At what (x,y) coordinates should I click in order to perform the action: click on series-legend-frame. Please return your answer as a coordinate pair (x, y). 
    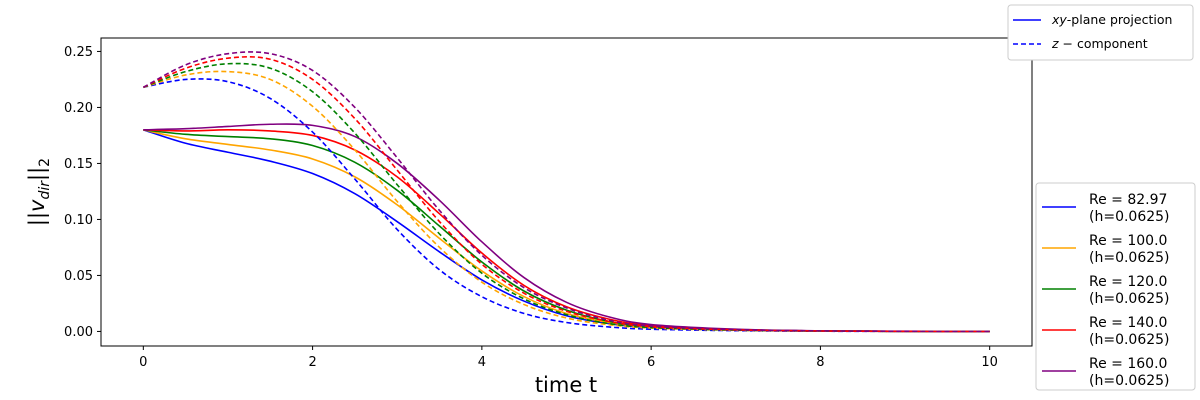
    Looking at the image, I should click on (1115, 286).